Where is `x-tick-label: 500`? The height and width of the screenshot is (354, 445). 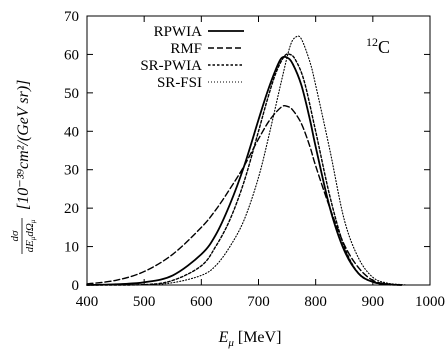 x-tick-label: 500 is located at coordinates (144, 302).